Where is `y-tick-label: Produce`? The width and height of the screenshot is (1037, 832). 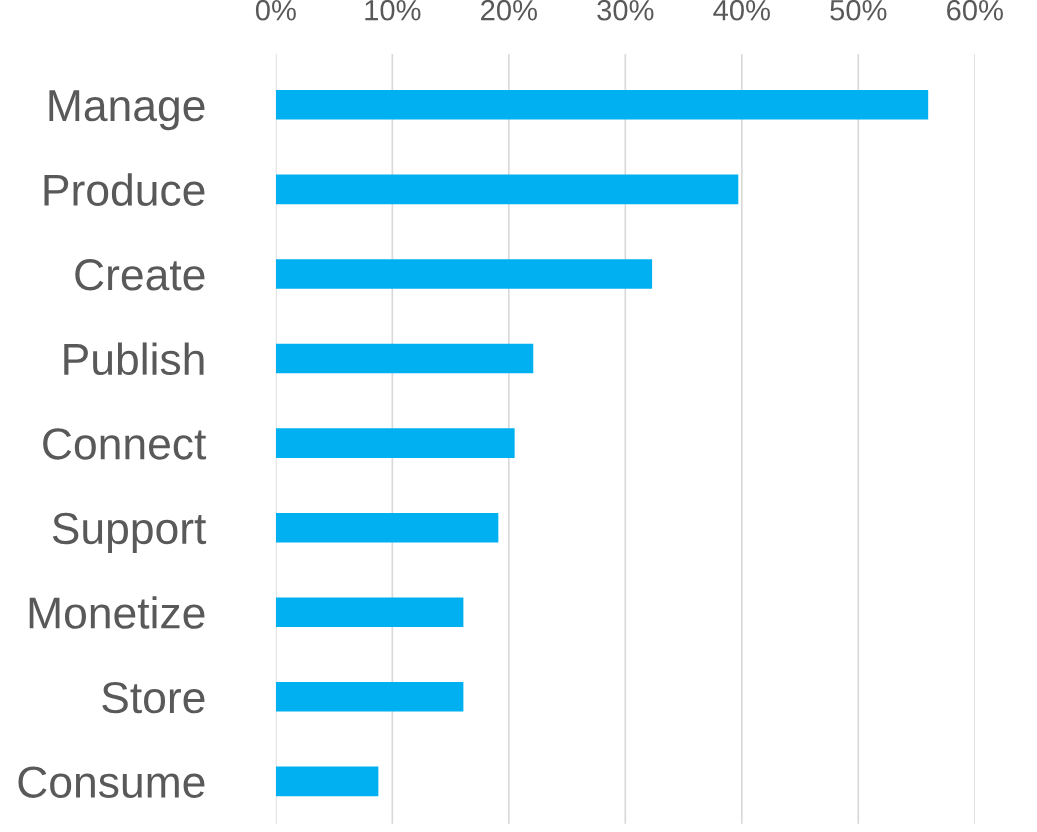
y-tick-label: Produce is located at coordinates (124, 189).